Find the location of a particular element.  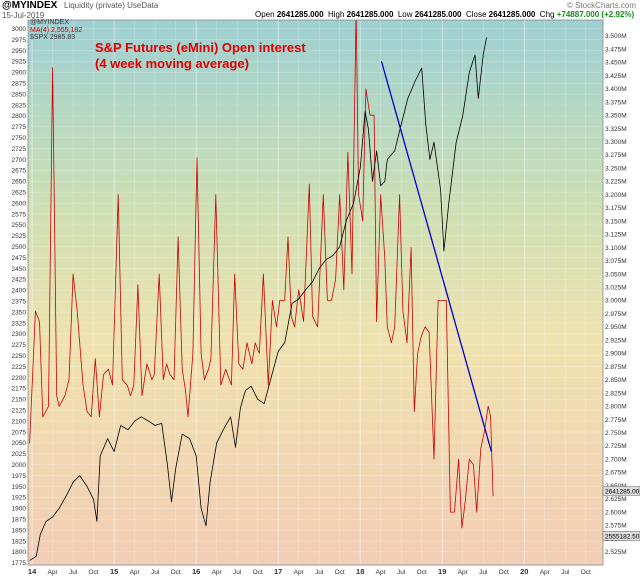

right-tick-label: 2.600M is located at coordinates (616, 512).